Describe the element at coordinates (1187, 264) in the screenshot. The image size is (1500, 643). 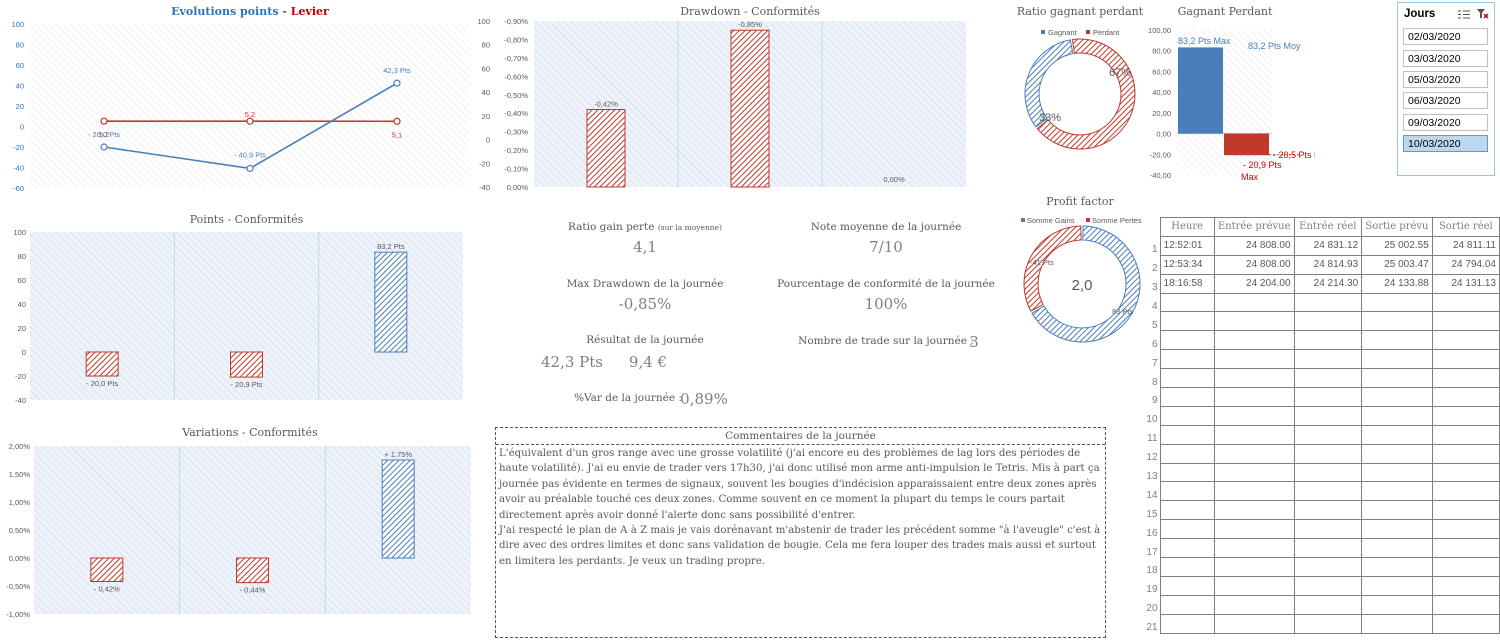
I see `table-cell: 12:53:34` at that location.